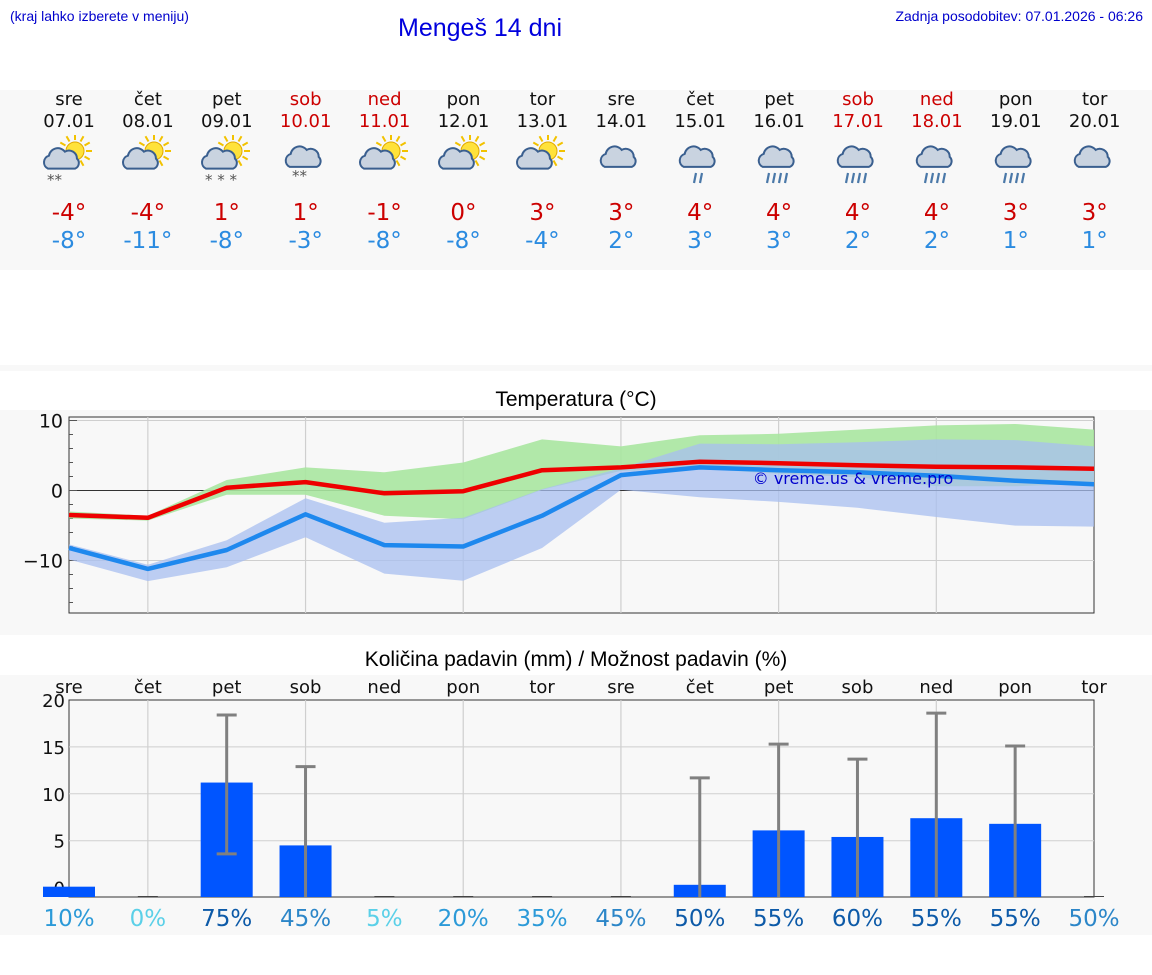 The width and height of the screenshot is (1152, 975). Describe the element at coordinates (148, 241) in the screenshot. I see `min-temperature: -11°` at that location.